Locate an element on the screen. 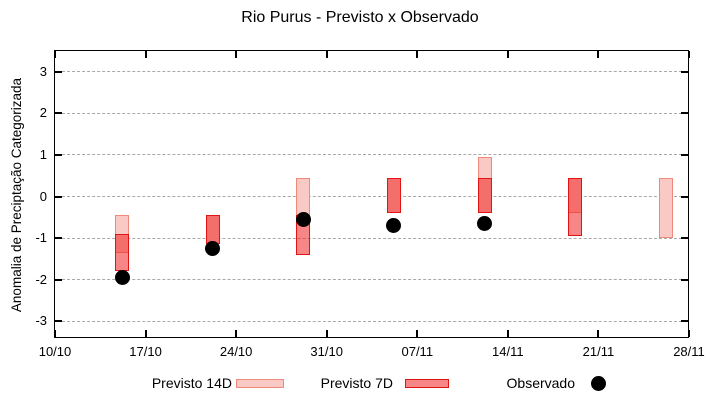 Image resolution: width=720 pixels, height=400 pixels. y-tick-label: -2 is located at coordinates (41, 279).